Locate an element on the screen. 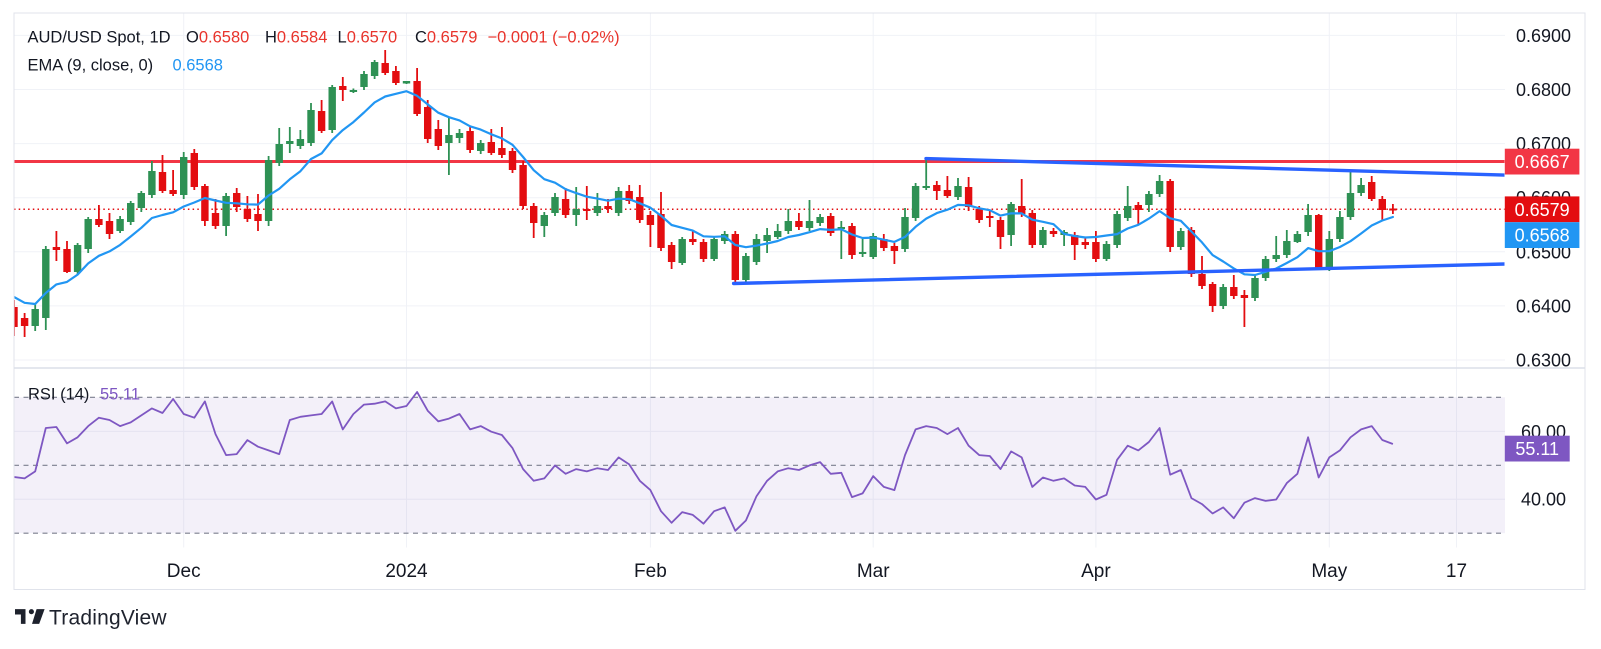 Image resolution: width=1601 pixels, height=649 pixels. svg-text: H0.6584 is located at coordinates (296, 38).